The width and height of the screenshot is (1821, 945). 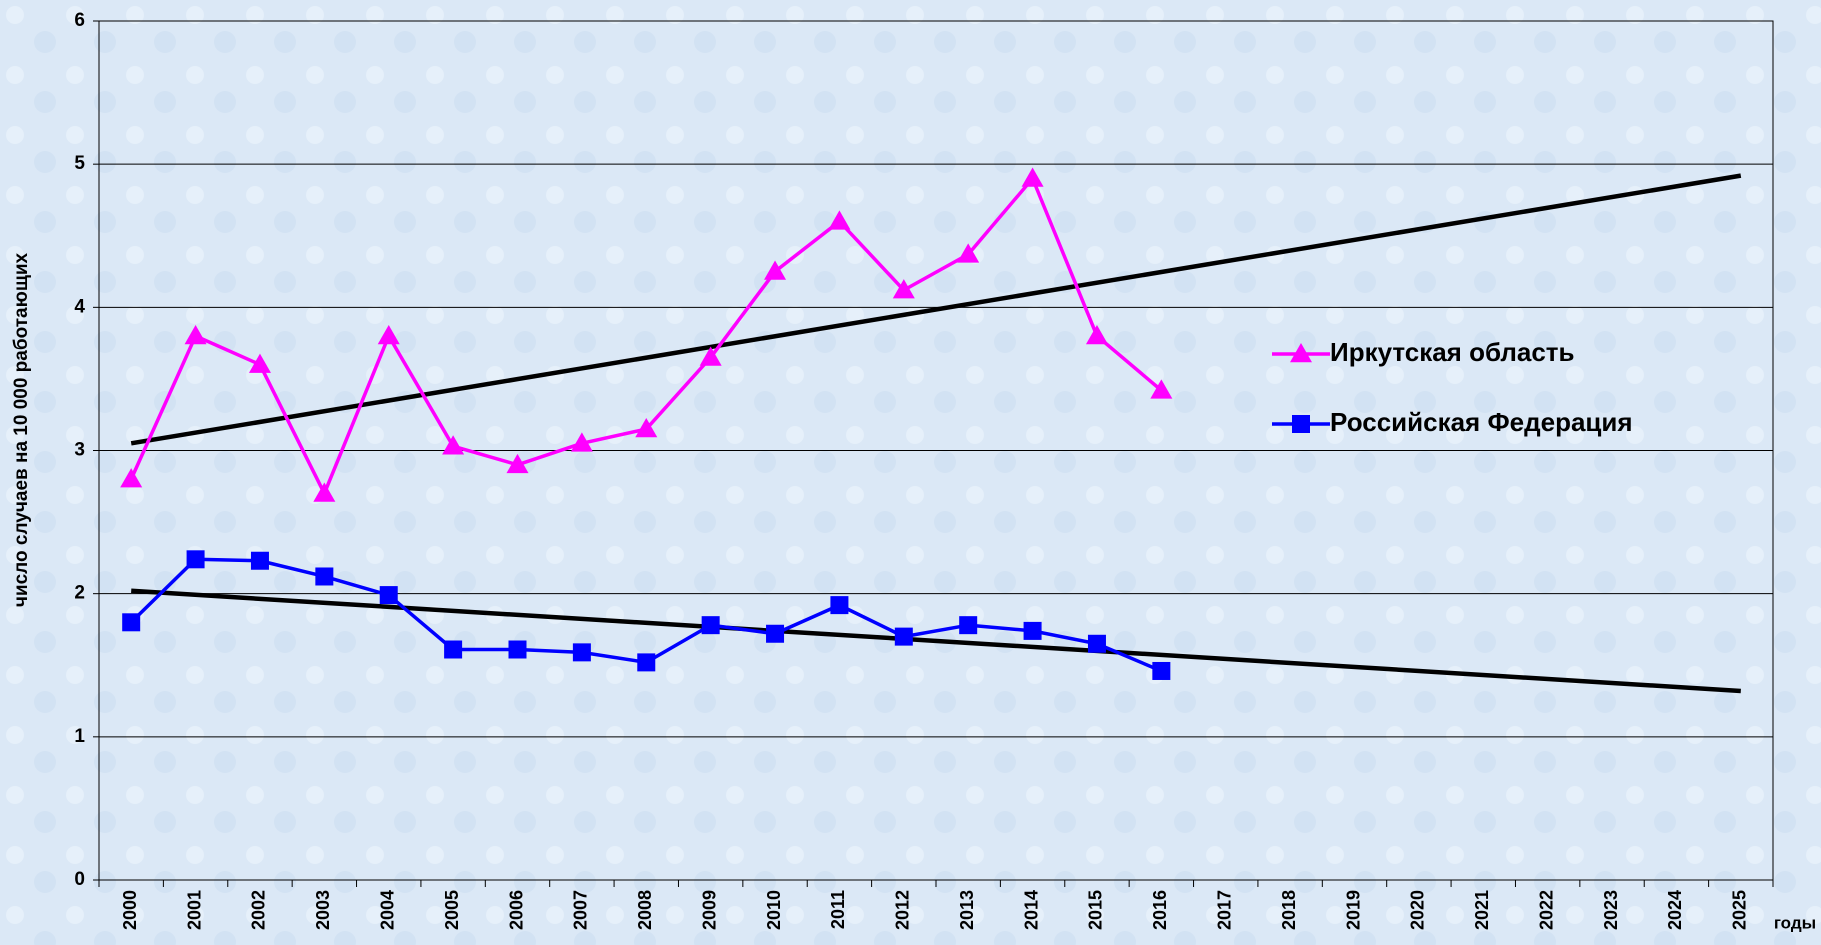 I want to click on x-tick-label: 2022, so click(x=1546, y=910).